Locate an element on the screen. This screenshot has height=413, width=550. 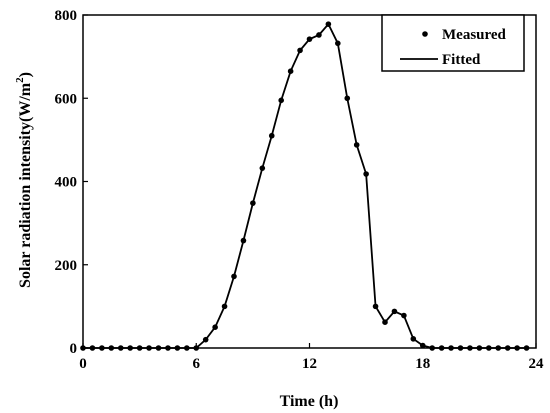
legend-label-measured: Measured is located at coordinates (474, 35).